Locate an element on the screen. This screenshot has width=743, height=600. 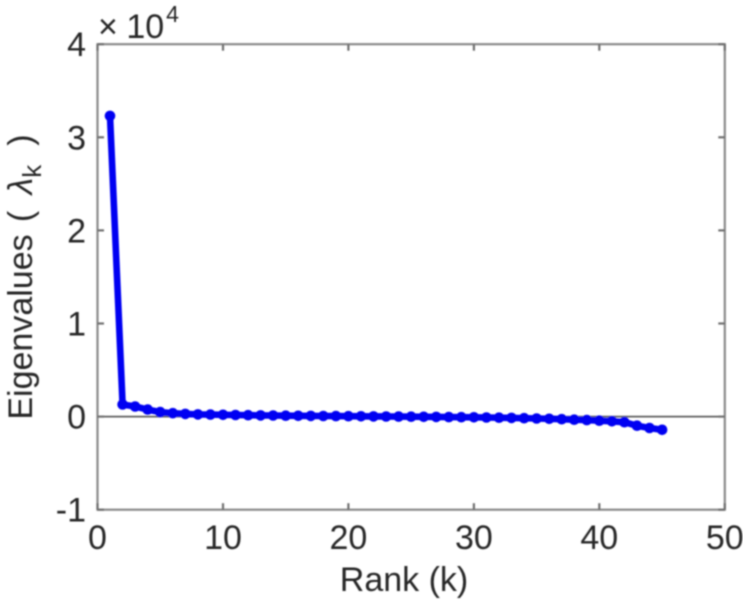
svg-text: 50 is located at coordinates (724, 538).